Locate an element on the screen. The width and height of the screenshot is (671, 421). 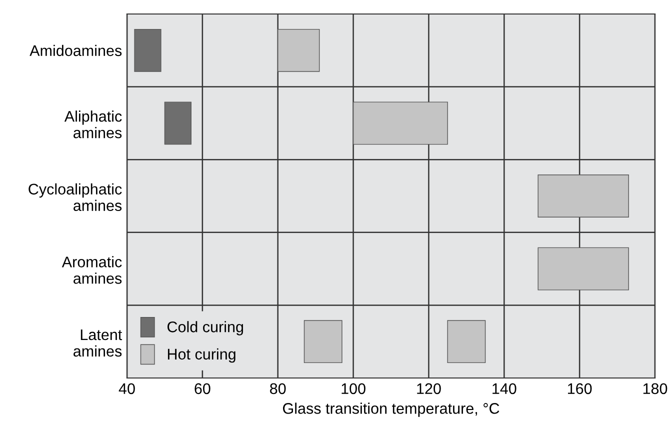
y-tick-label: Cycloaliphatic amines is located at coordinates (75, 197).